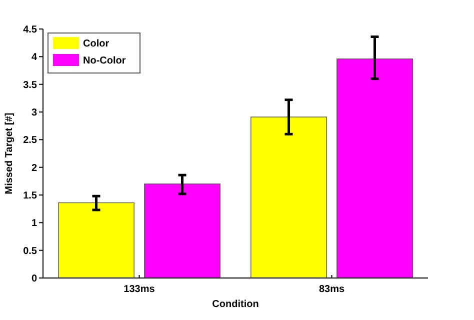  I want to click on y-tick-label: 3, so click(34, 113).